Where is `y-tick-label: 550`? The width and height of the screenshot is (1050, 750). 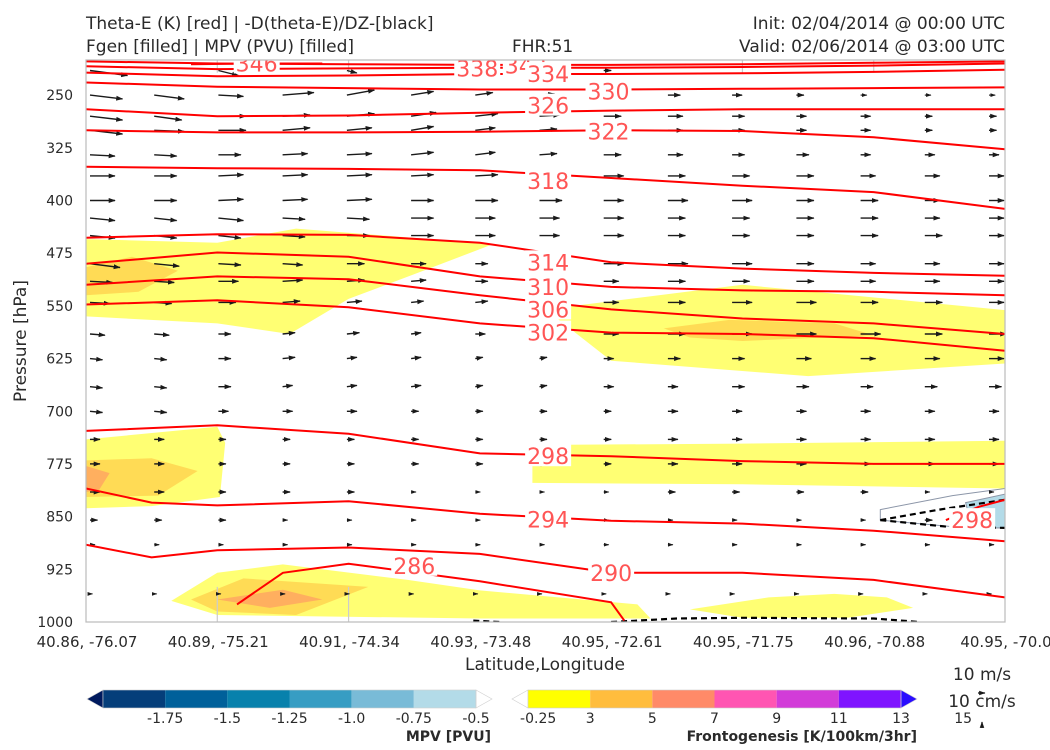
y-tick-label: 550 is located at coordinates (59, 307).